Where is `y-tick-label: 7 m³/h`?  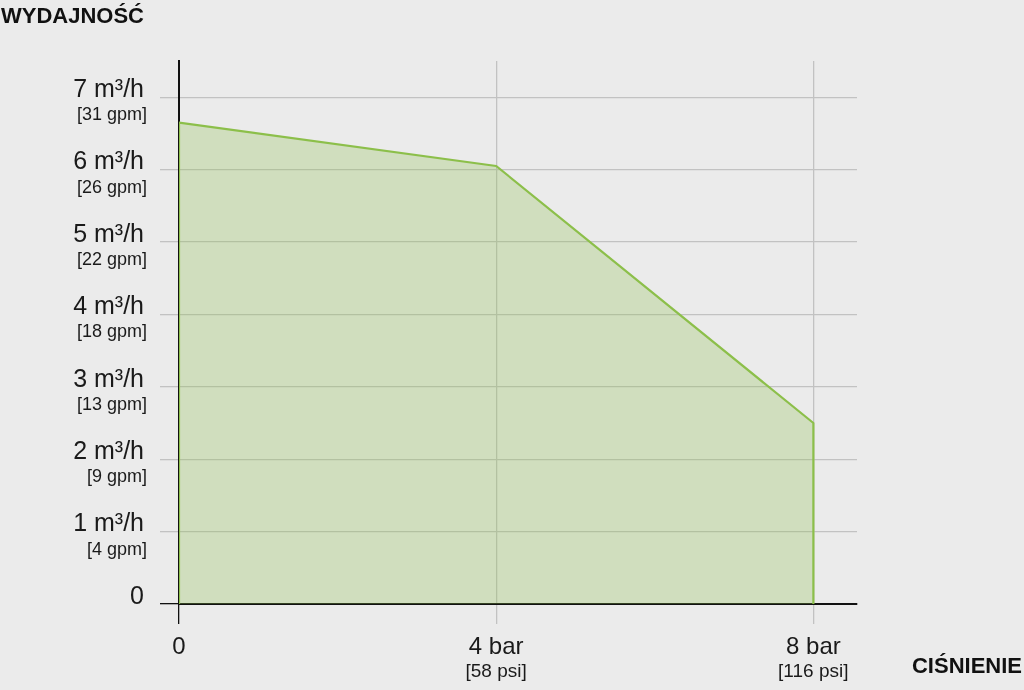
y-tick-label: 7 m³/h is located at coordinates (108, 88).